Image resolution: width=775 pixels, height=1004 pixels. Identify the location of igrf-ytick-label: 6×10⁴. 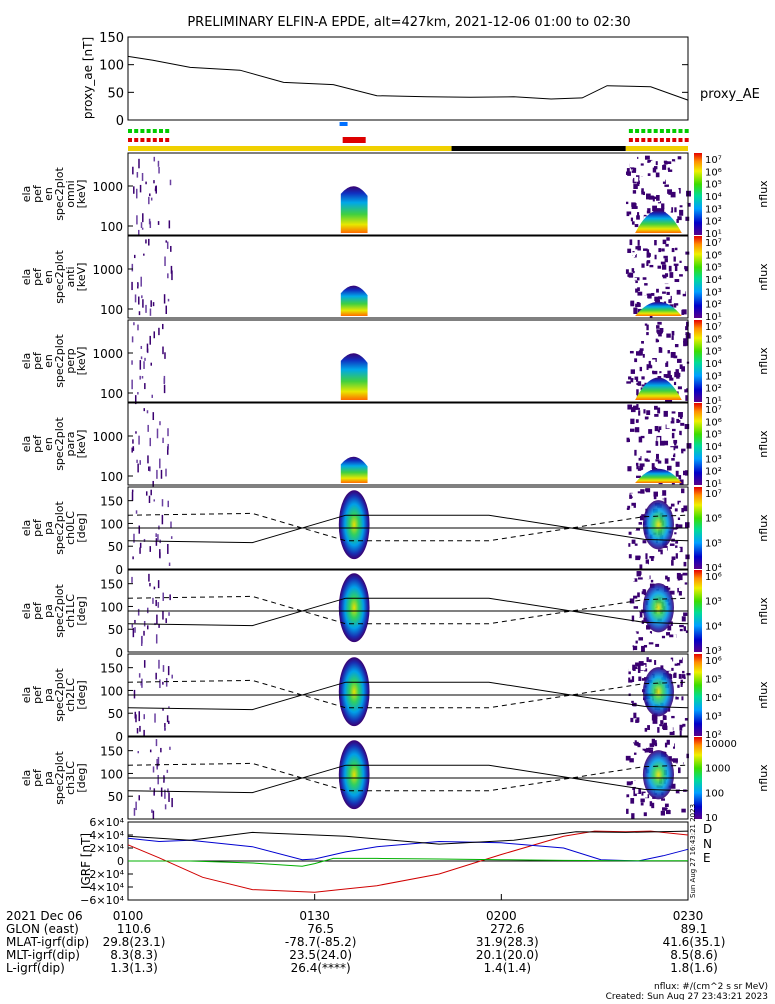
(106, 822).